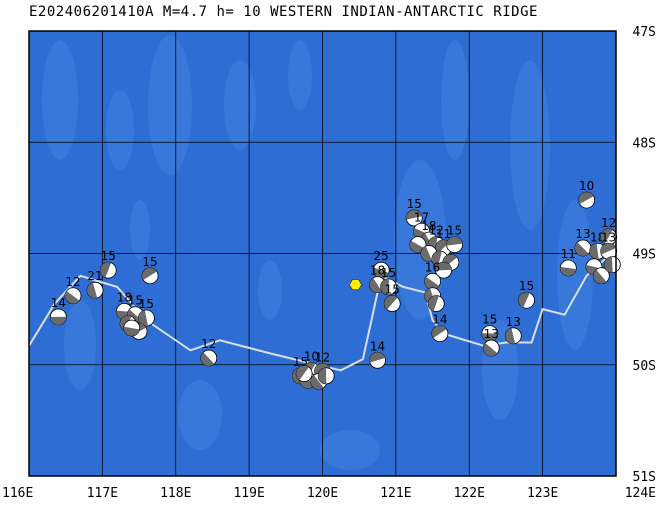  I want to click on longitude-tick: 118E, so click(175, 493).